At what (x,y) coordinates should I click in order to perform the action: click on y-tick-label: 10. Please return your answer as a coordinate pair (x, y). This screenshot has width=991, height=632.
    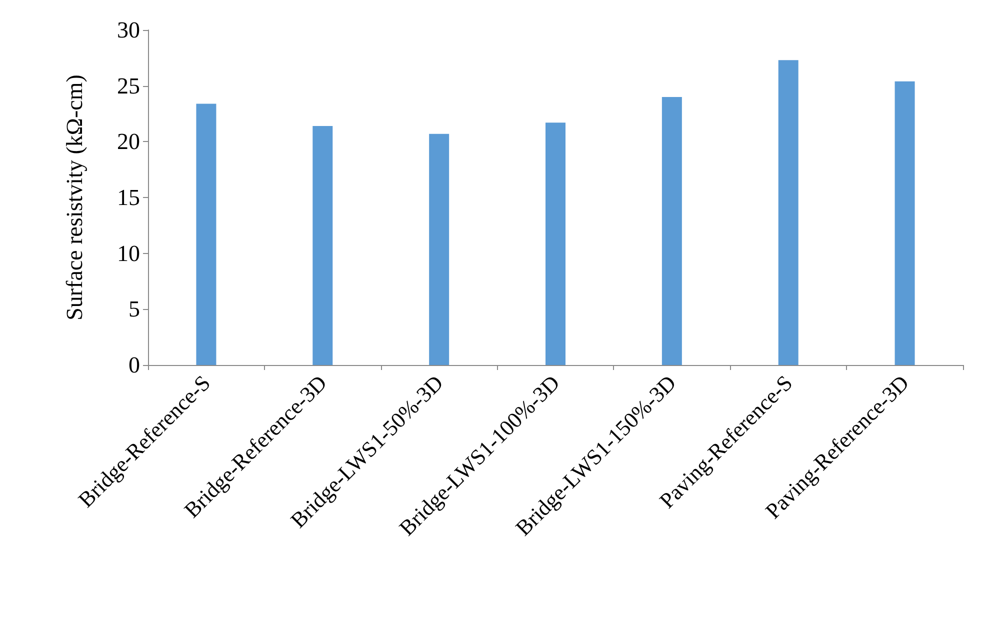
    Looking at the image, I should click on (128, 253).